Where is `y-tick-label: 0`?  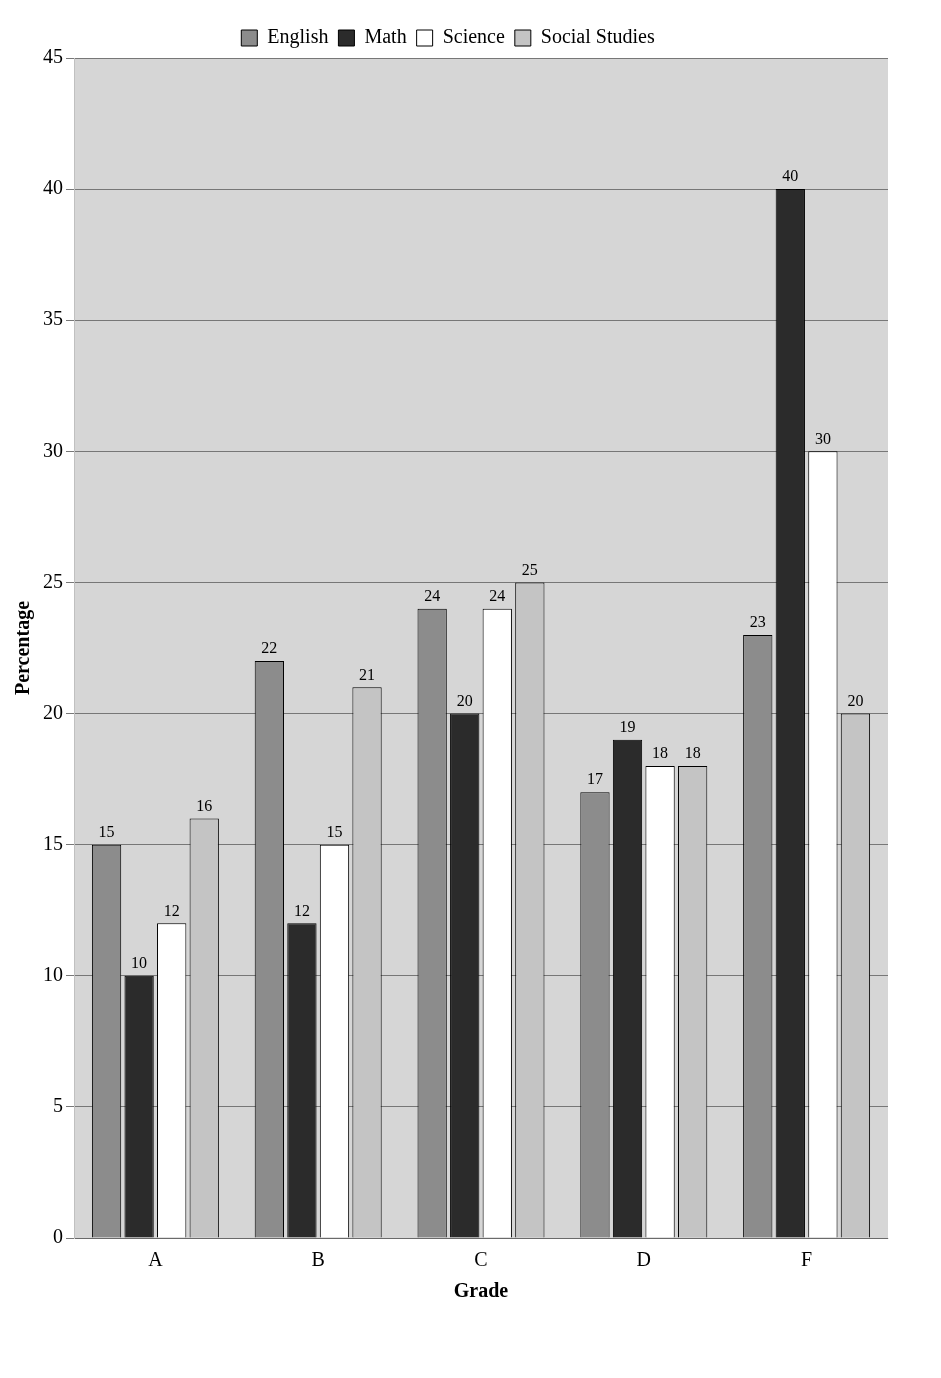 y-tick-label: 0 is located at coordinates (58, 1236).